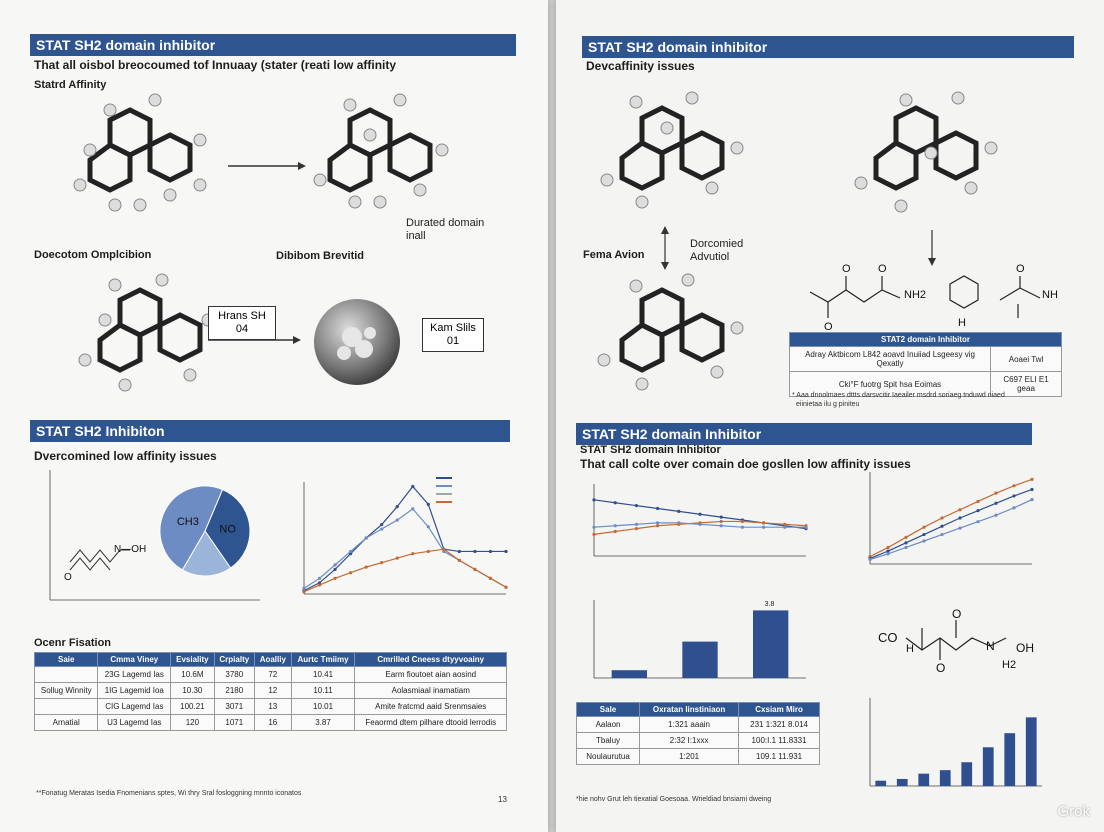  What do you see at coordinates (502, 799) in the screenshot?
I see `page-number: 13` at bounding box center [502, 799].